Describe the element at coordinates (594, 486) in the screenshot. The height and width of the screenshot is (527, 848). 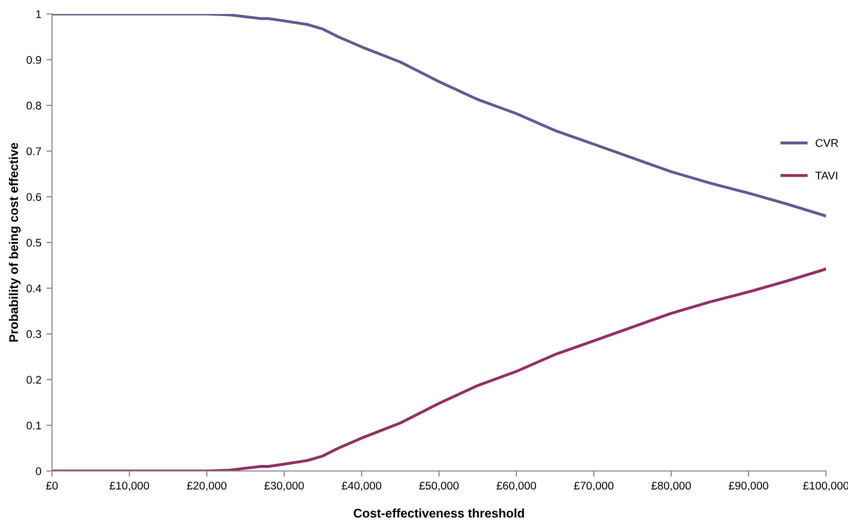
I see `x-tick-label: £70,000` at that location.